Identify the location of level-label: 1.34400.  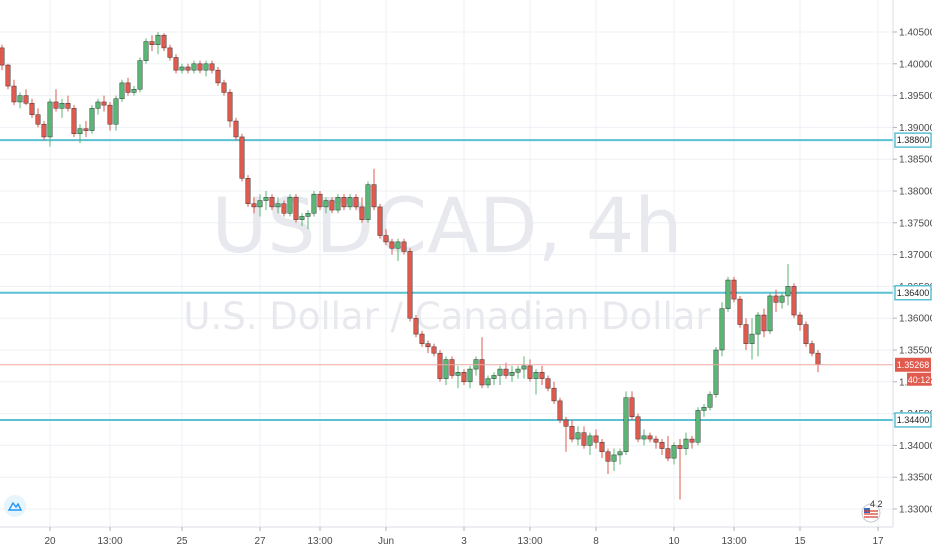
(913, 420).